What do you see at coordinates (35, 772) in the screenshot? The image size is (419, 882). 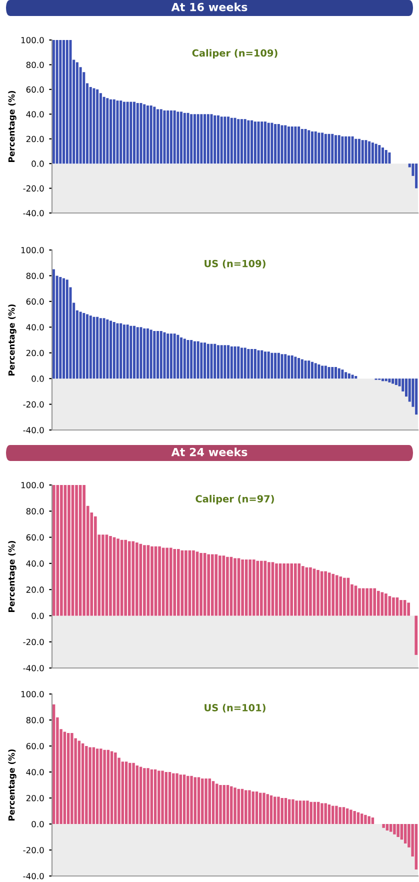 I see `y-tick-label: 40.0` at bounding box center [35, 772].